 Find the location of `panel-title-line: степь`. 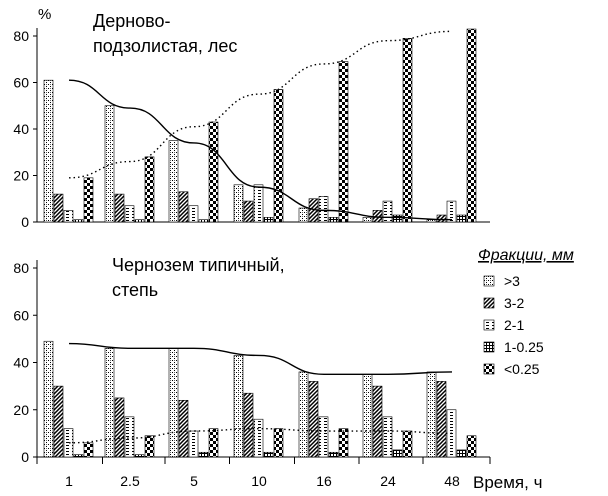

panel-title-line: степь is located at coordinates (135, 290).